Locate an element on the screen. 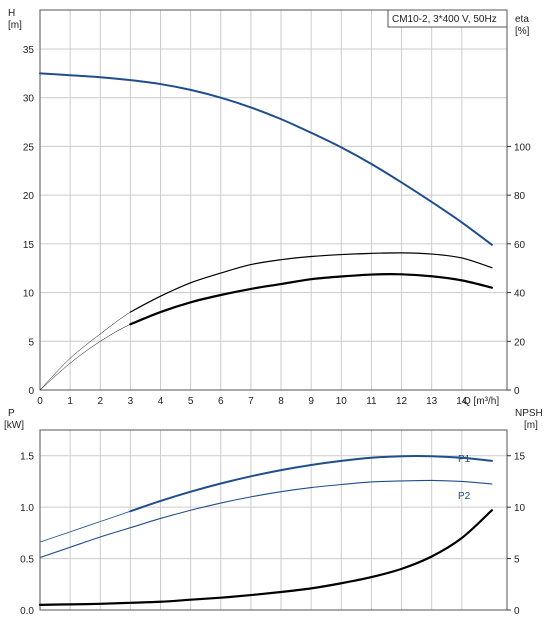 The image size is (551, 625). left-tick-label: 35 is located at coordinates (29, 50).